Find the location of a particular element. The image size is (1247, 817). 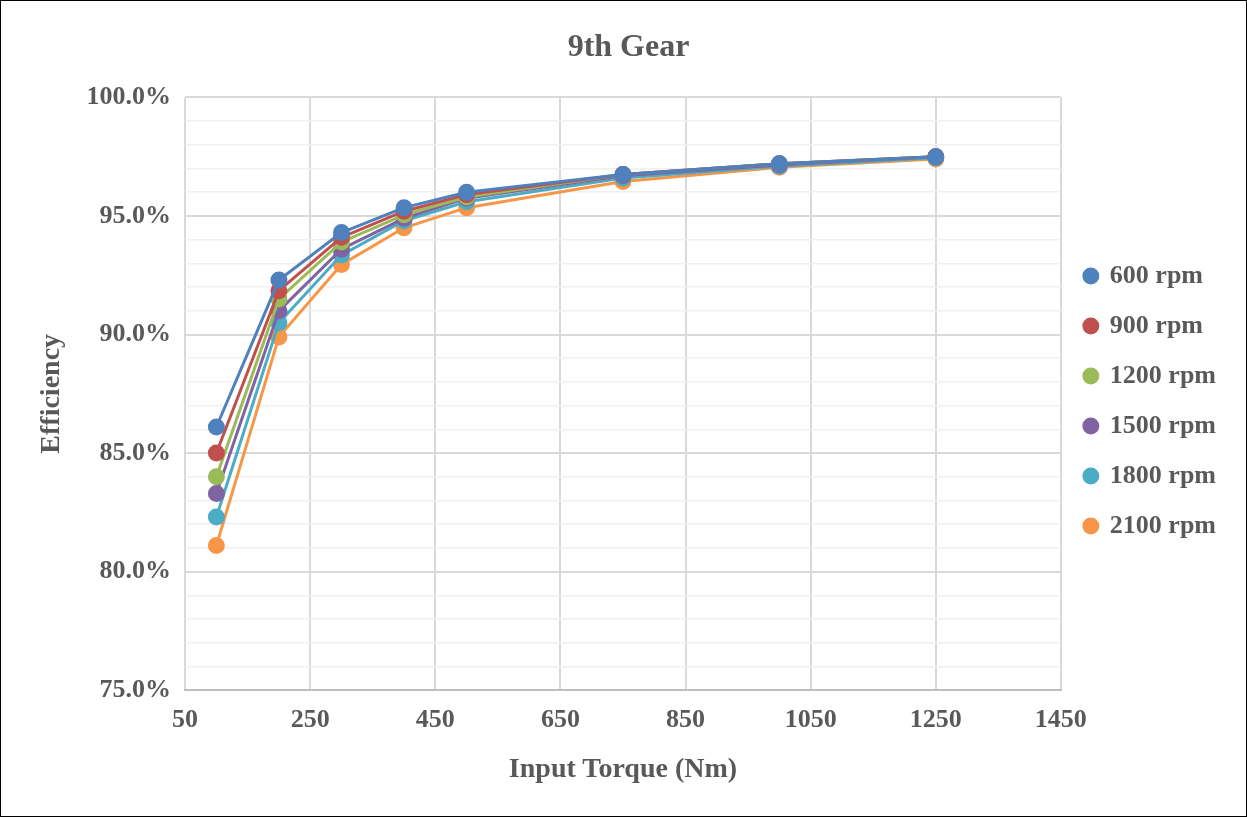

x-tick-label: 50 is located at coordinates (185, 718).